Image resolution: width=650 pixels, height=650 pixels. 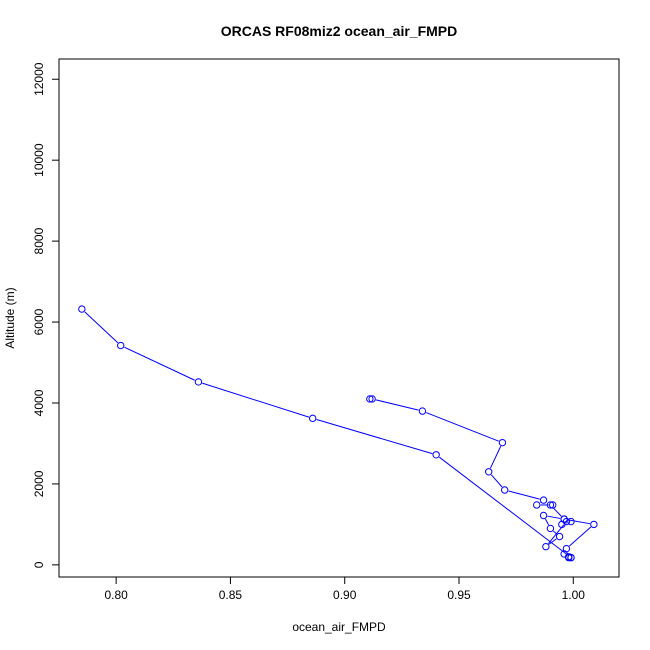 I want to click on x-tick-label: 0.80, so click(x=116, y=595).